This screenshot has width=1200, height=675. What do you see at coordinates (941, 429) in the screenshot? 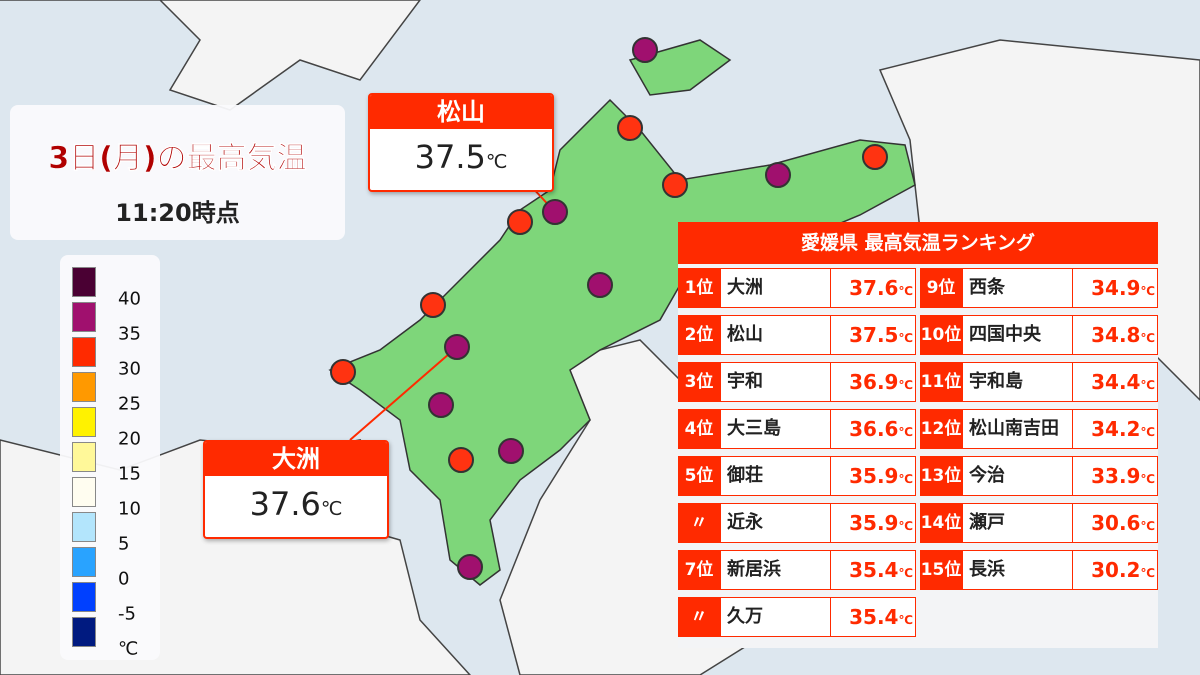
I see `rank: 12位` at bounding box center [941, 429].